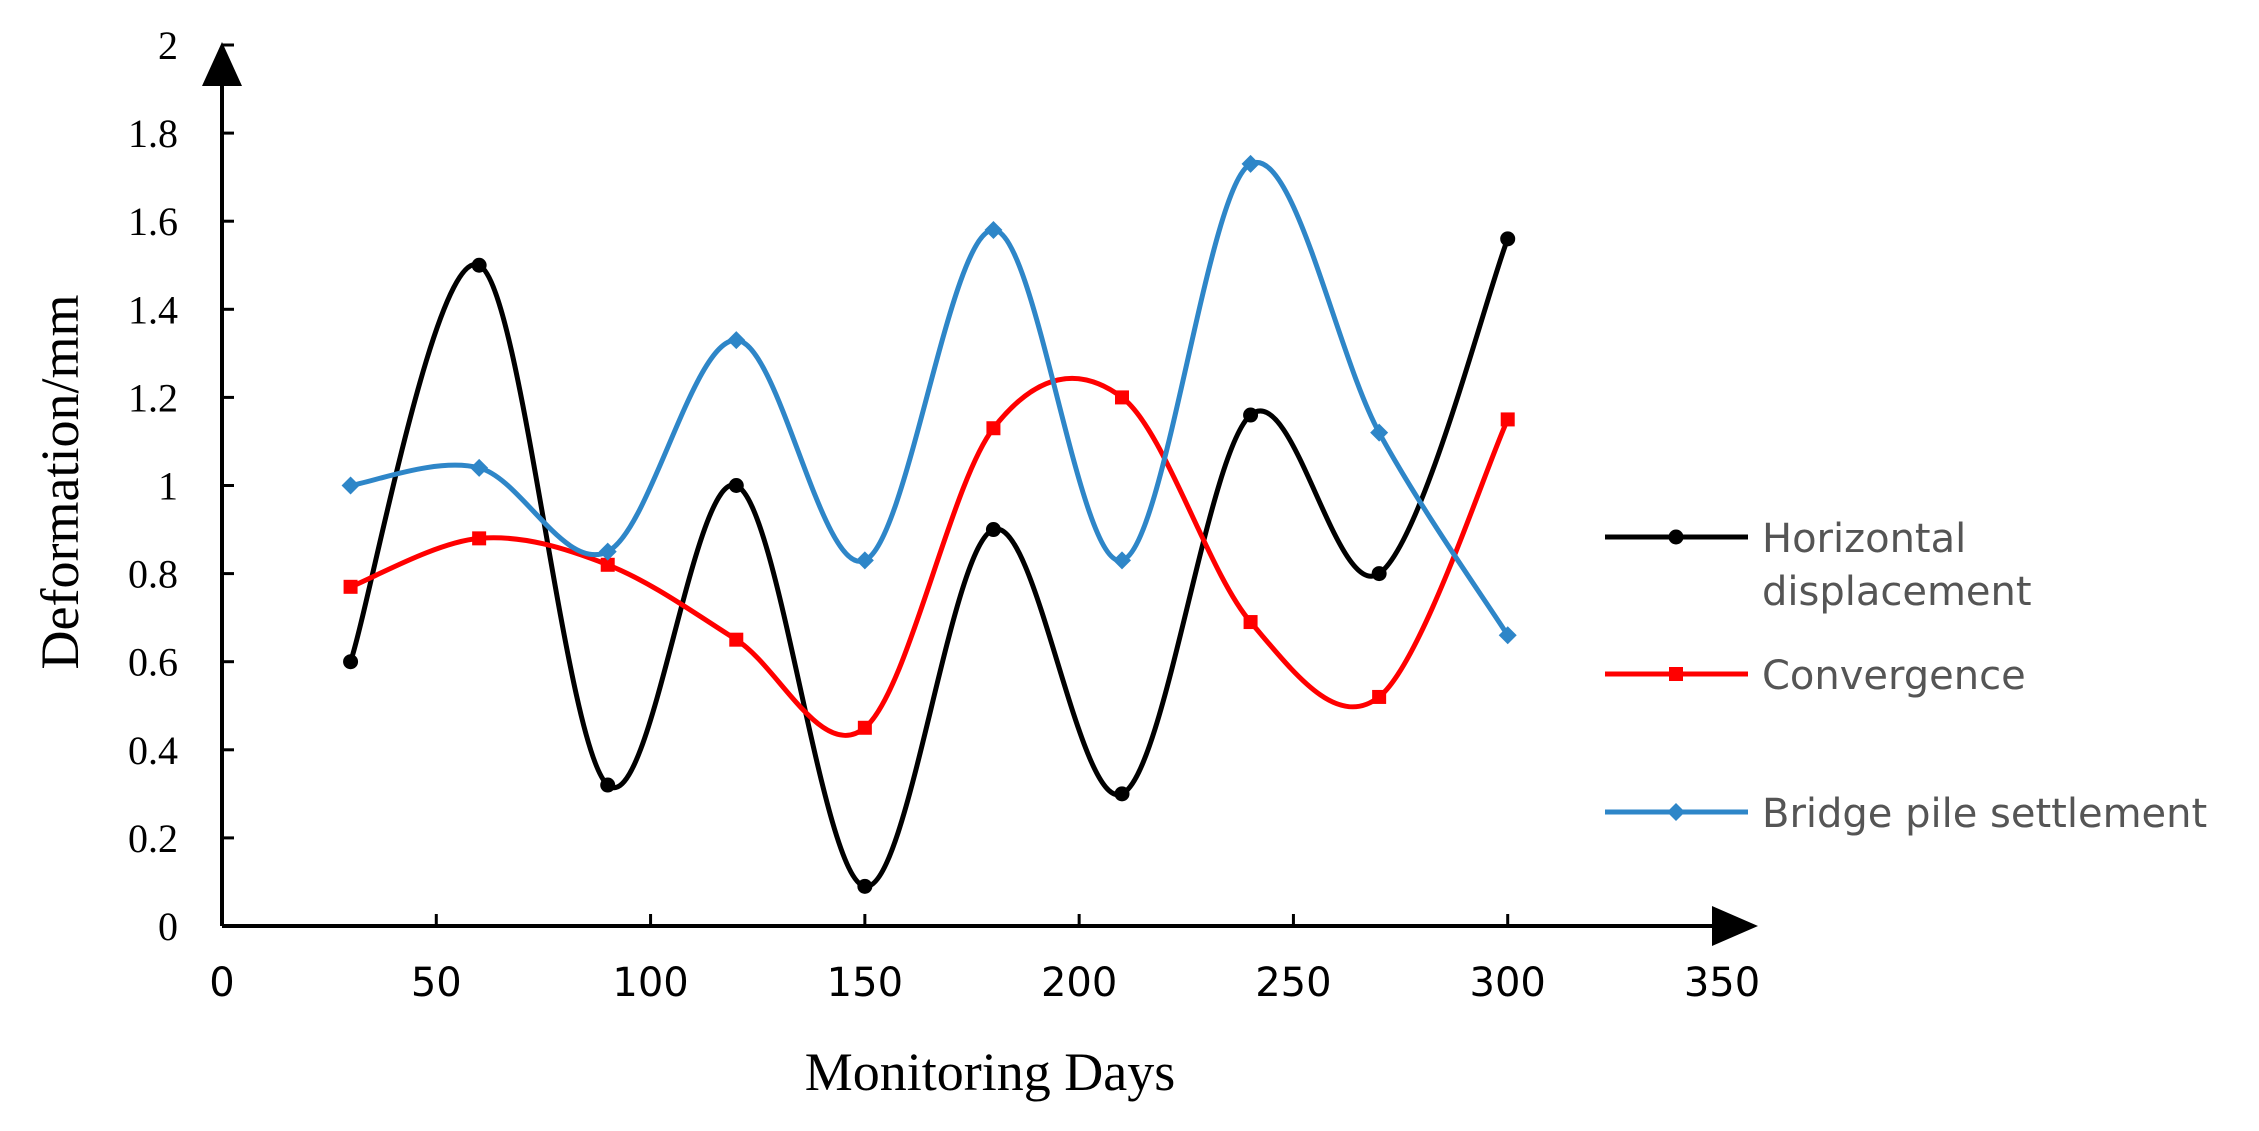  I want to click on y-tick-label: 1.6, so click(153, 221).